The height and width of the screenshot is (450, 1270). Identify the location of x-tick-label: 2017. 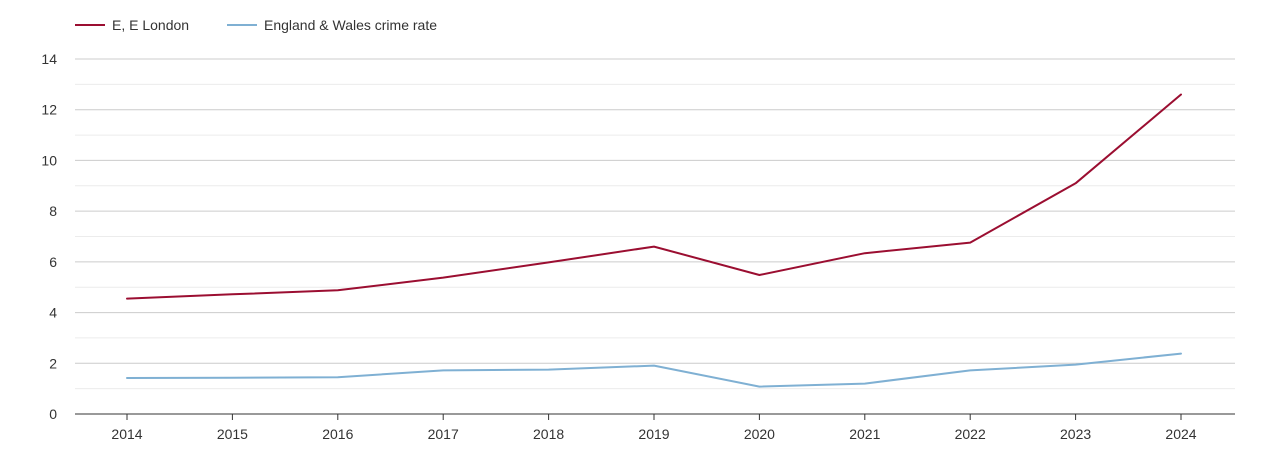
(443, 434).